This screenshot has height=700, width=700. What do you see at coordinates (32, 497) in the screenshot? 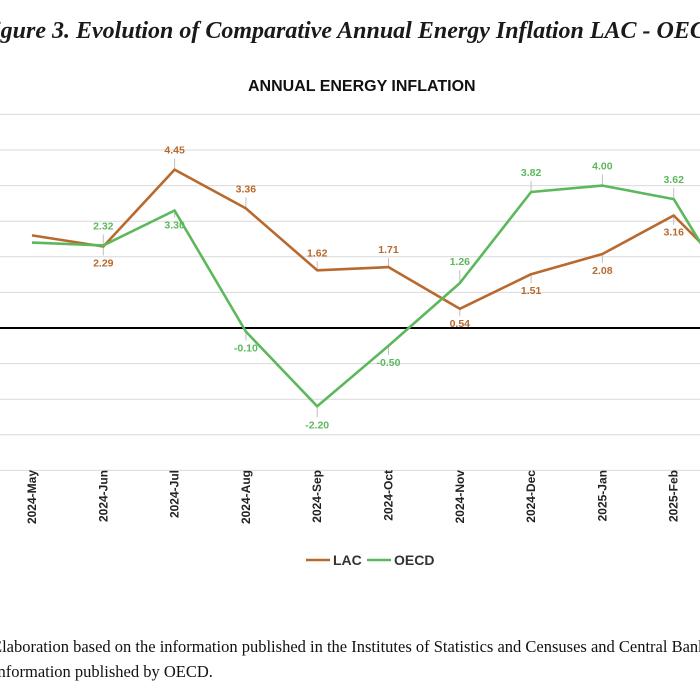
I see `x-tick-label: 2024-May` at bounding box center [32, 497].